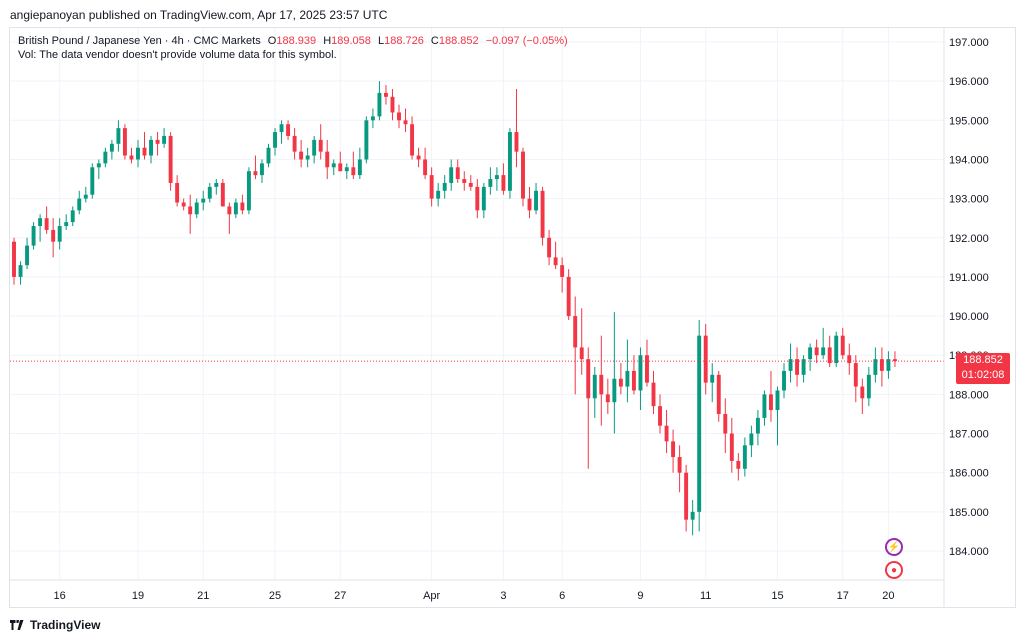 This screenshot has width=1024, height=641. Describe the element at coordinates (969, 43) in the screenshot. I see `price-tick-label: 197.000` at that location.